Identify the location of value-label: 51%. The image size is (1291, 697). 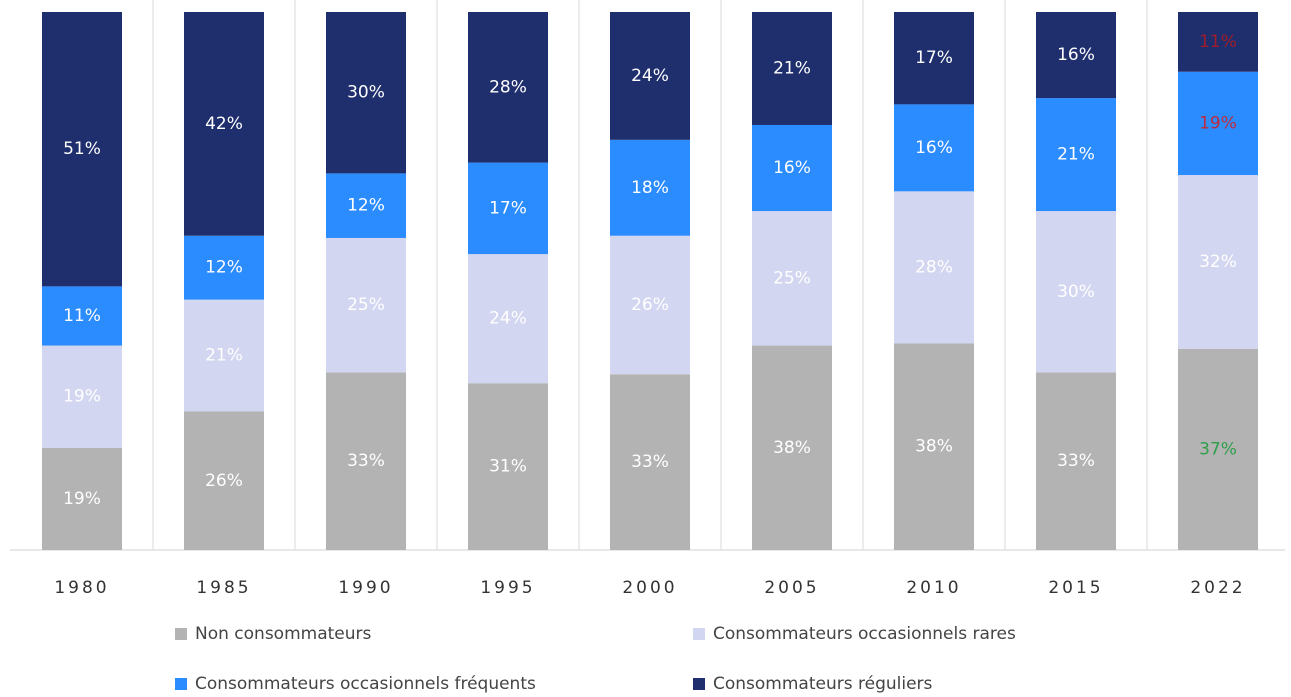
(82, 149).